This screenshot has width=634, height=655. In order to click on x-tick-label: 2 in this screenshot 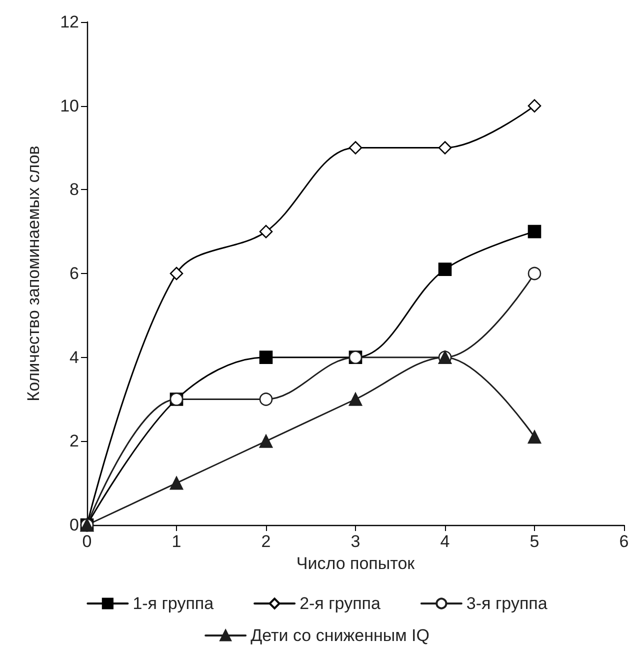, I will do `click(266, 541)`.